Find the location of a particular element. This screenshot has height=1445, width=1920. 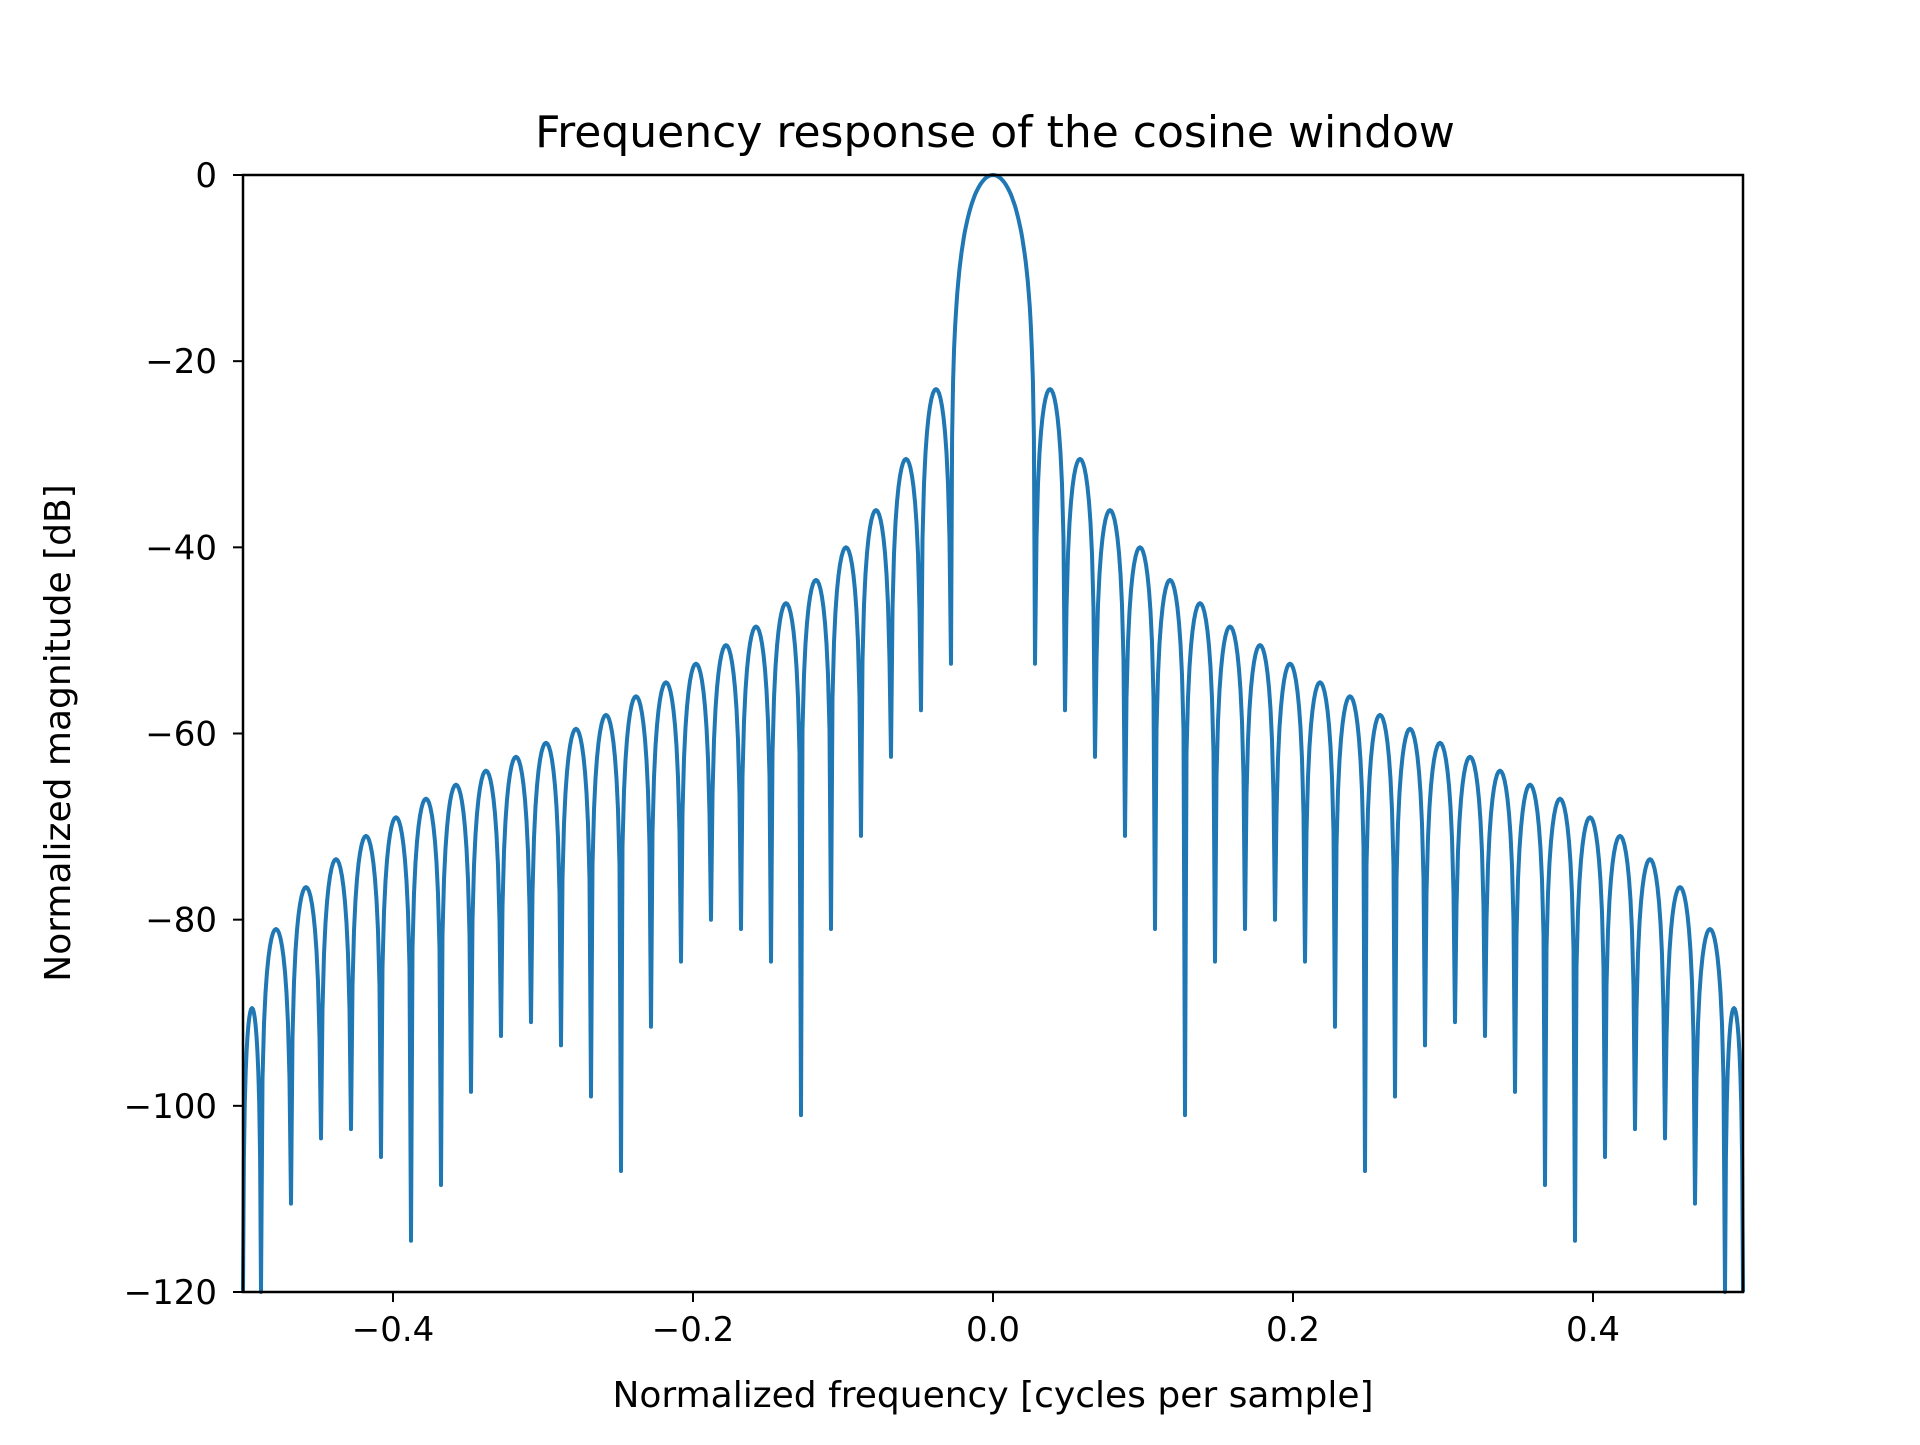

y-axis-label: Normalized magnitude [dB] is located at coordinates (58, 732).